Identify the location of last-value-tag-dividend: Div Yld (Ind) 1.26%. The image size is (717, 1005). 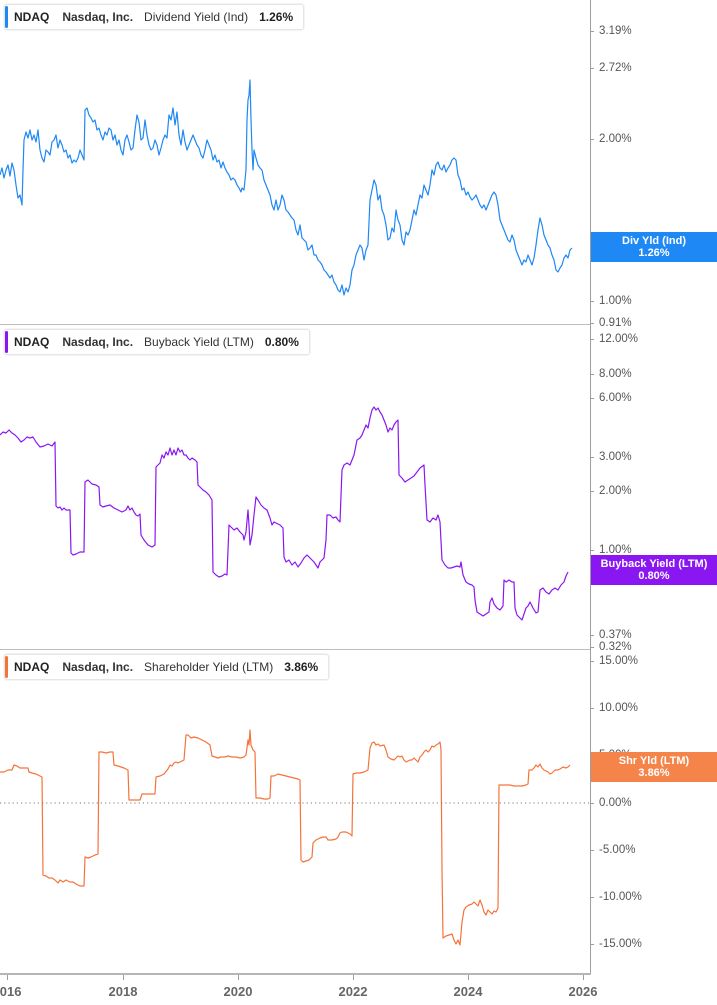
(654, 247).